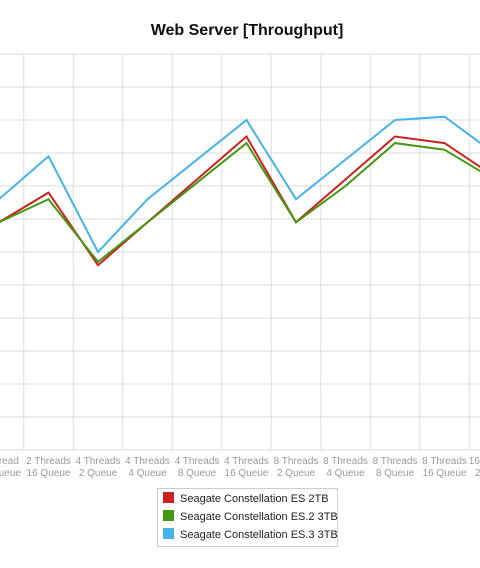 The image size is (480, 568). What do you see at coordinates (254, 499) in the screenshot?
I see `legend-label: Seagate Constellation ES 2TB` at bounding box center [254, 499].